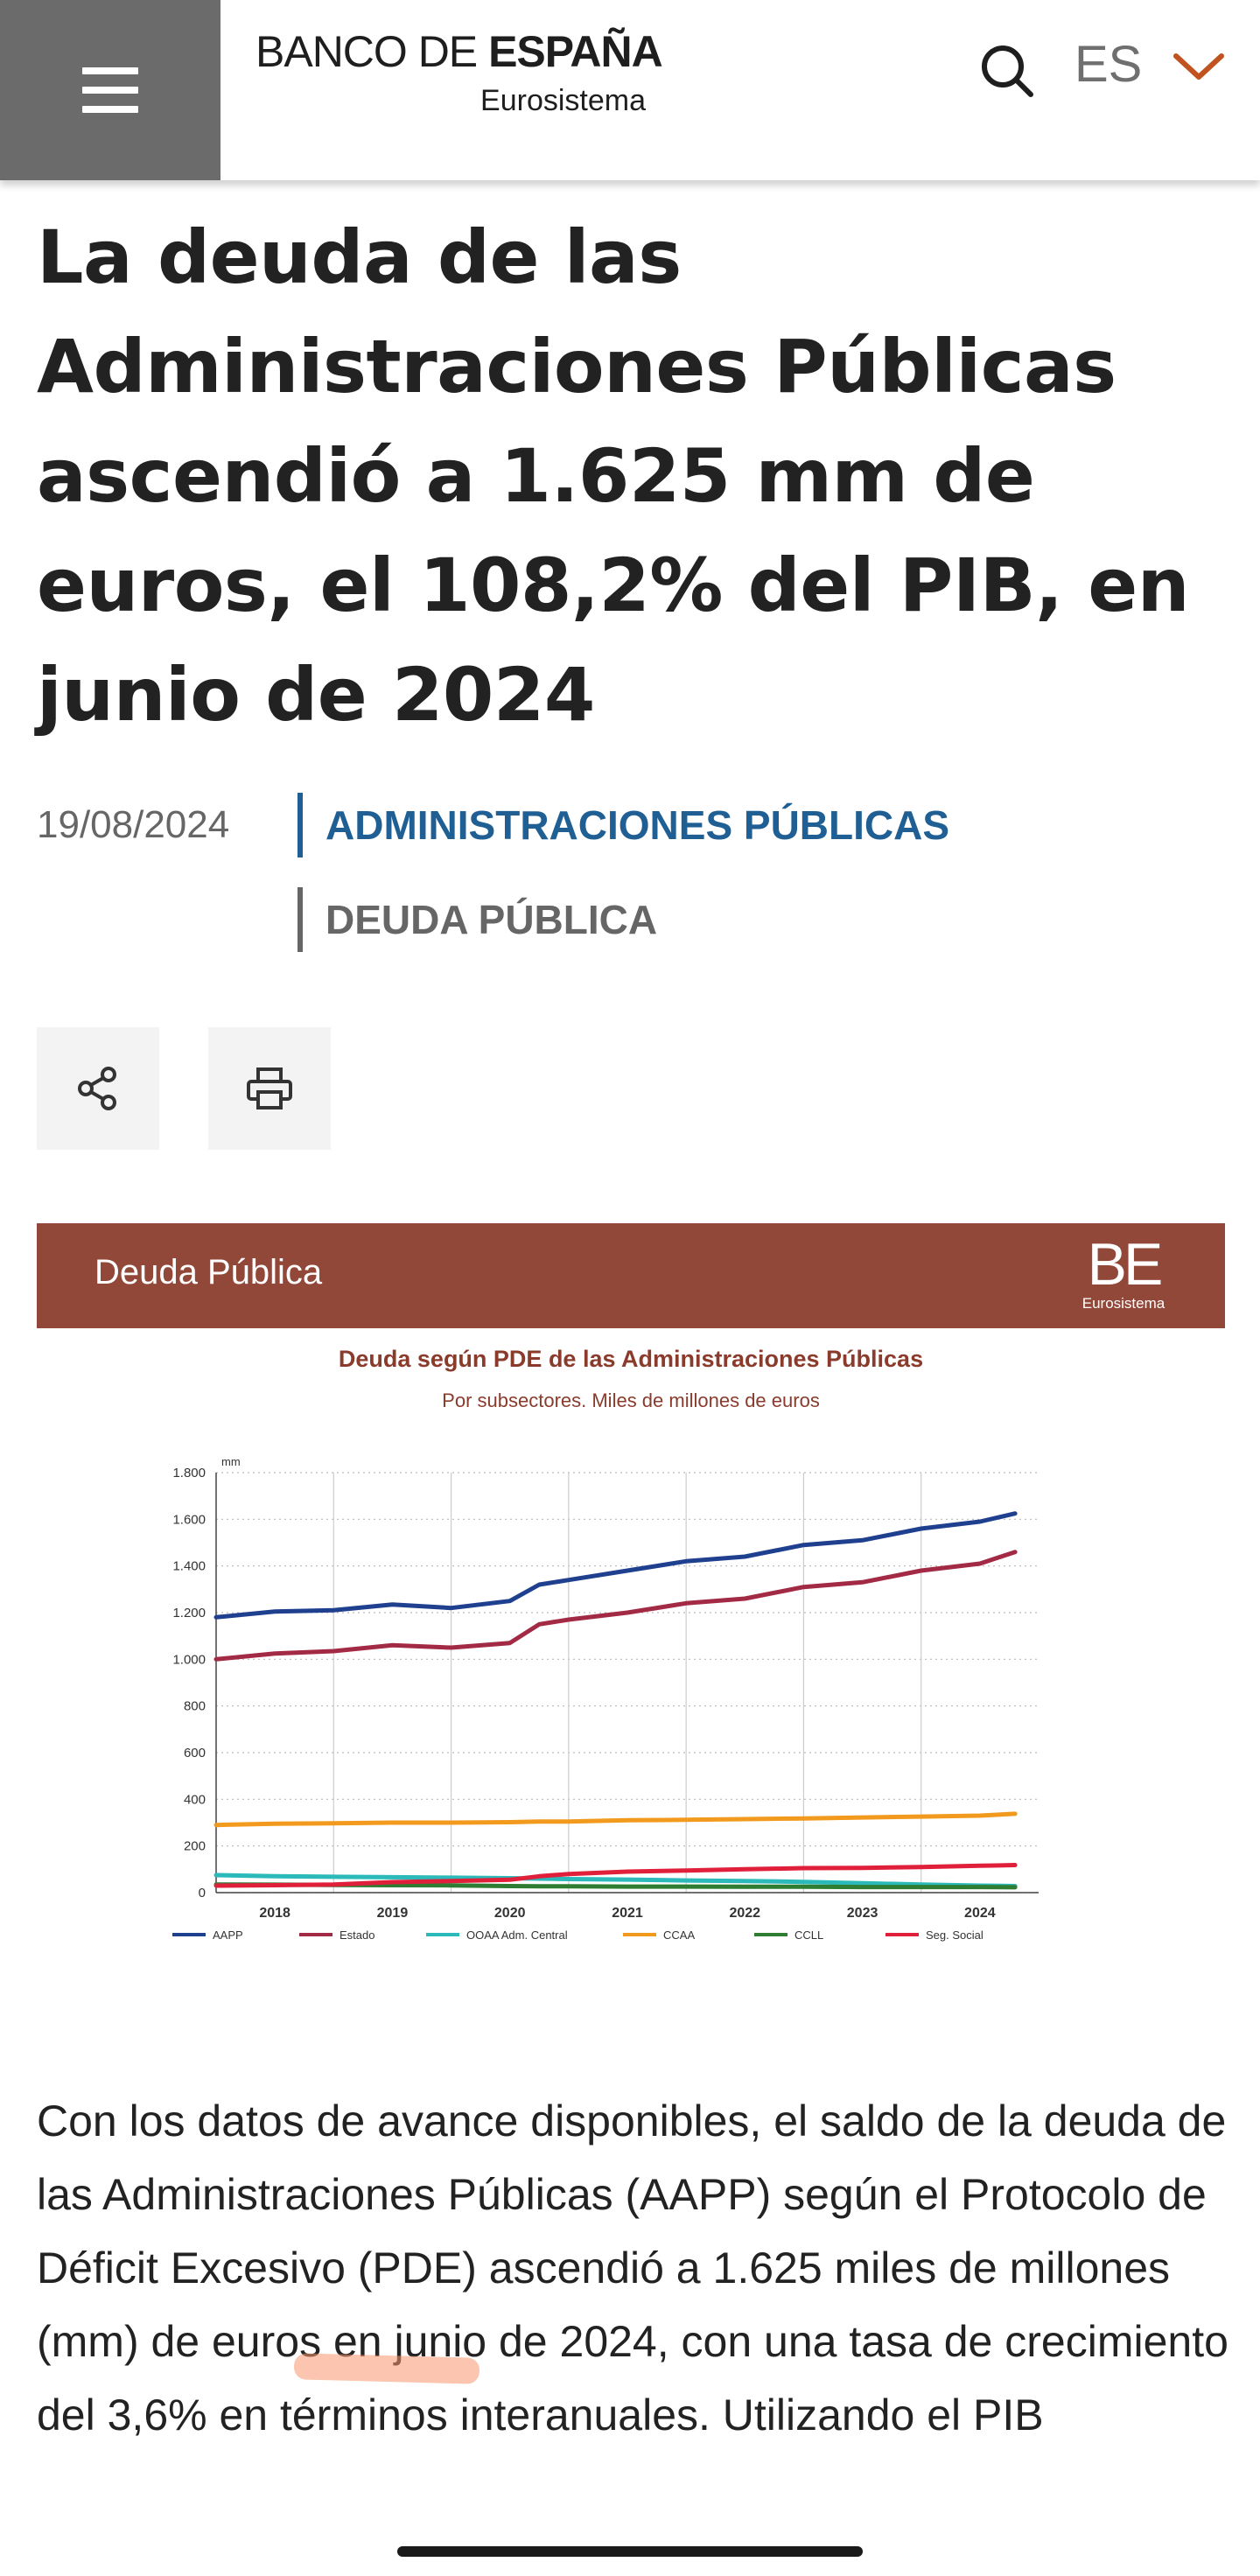  I want to click on series-line-ccaa, so click(616, 1819).